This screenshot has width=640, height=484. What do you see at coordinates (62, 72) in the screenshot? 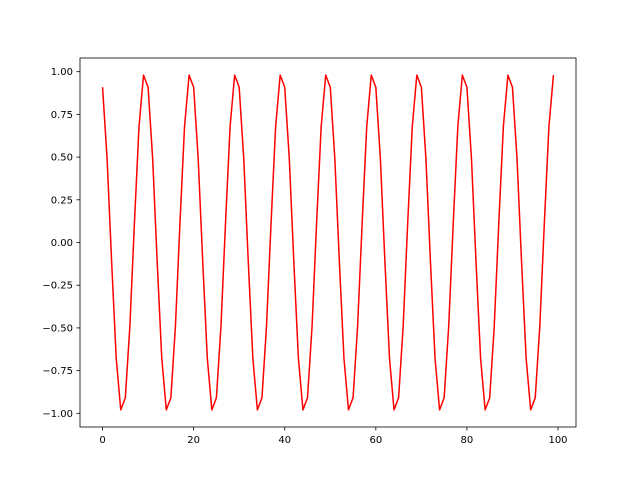
I see `y-tick-label: 1.00` at bounding box center [62, 72].